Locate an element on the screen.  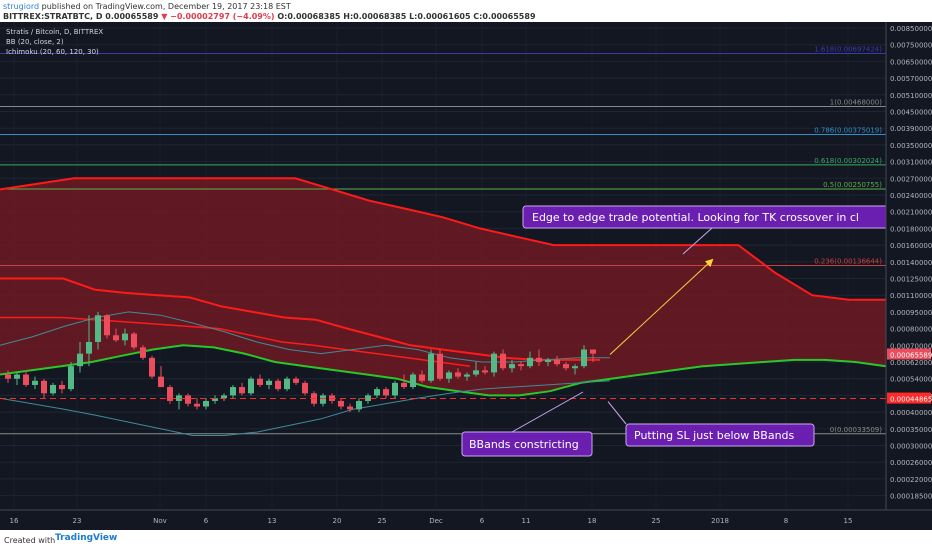
y-tick-label: 0.00180000 is located at coordinates (911, 229).